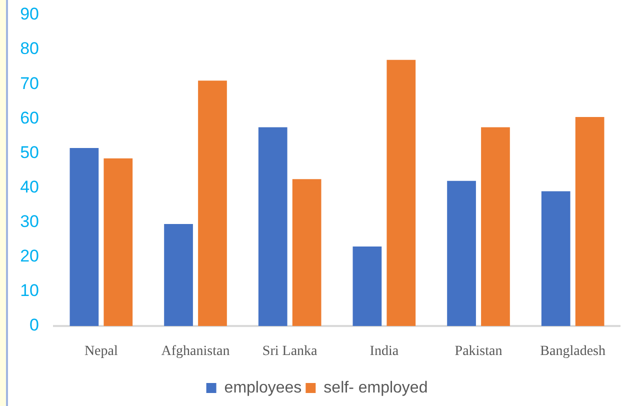 The image size is (624, 406). What do you see at coordinates (385, 352) in the screenshot?
I see `x-tick-label: India` at bounding box center [385, 352].